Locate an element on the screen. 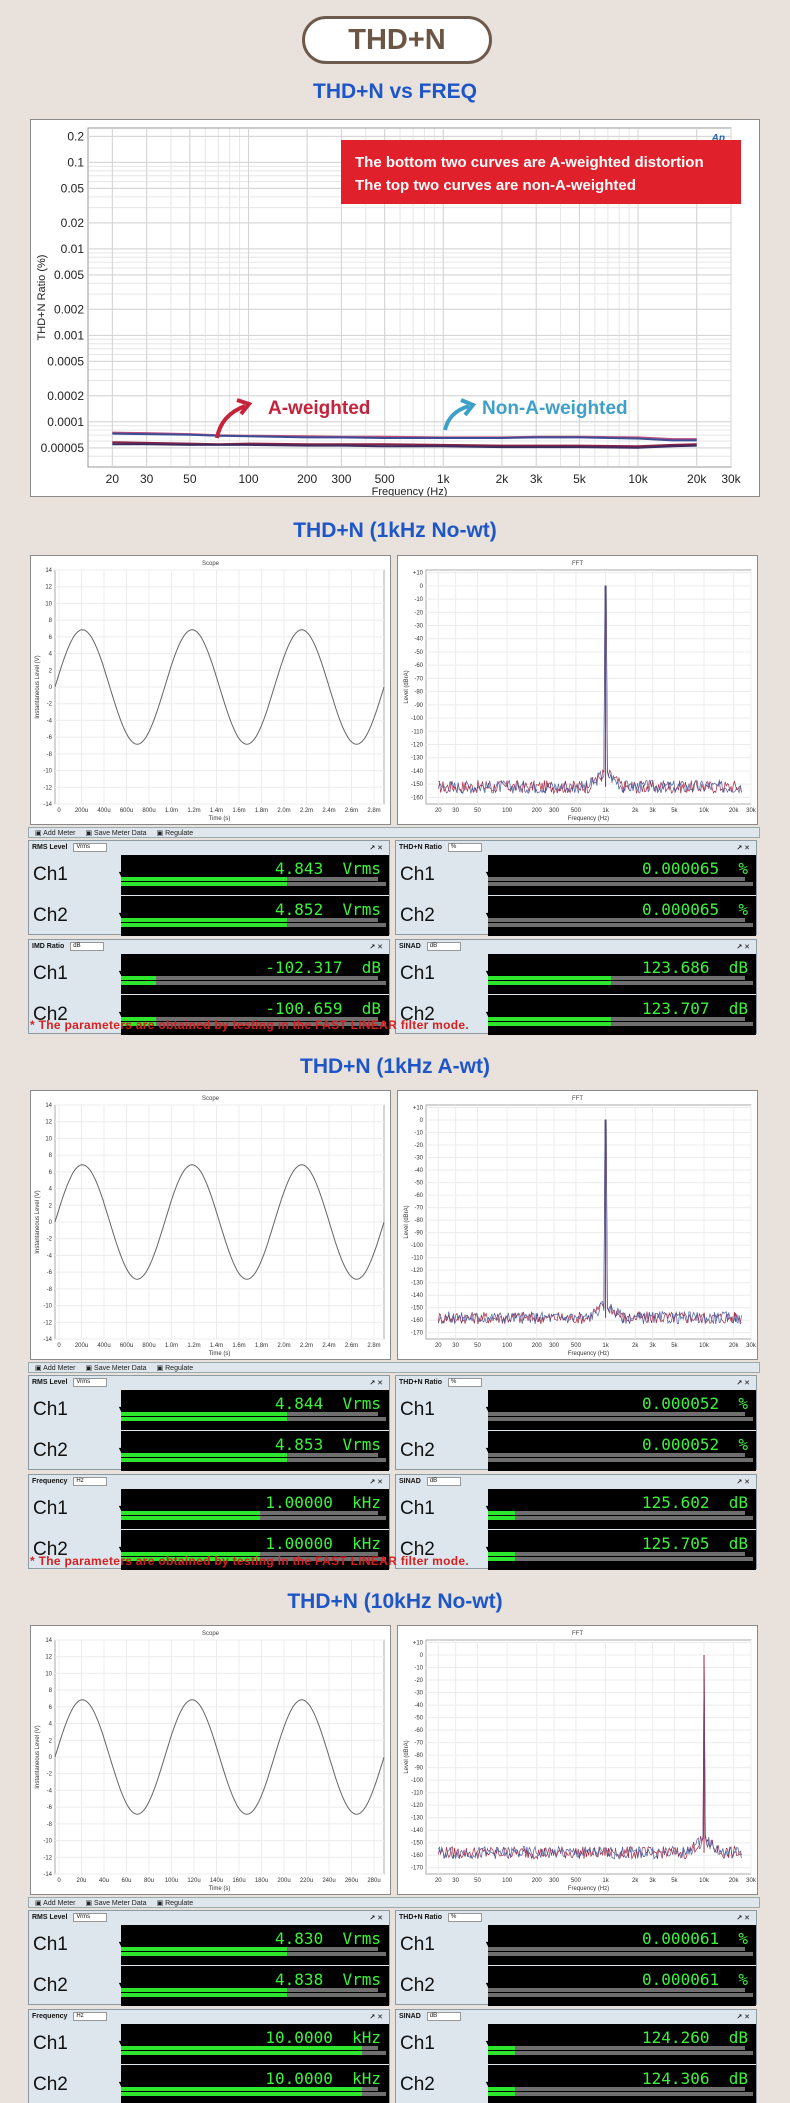 The image size is (790, 2103). scope-x-tick: 40u is located at coordinates (104, 1881).